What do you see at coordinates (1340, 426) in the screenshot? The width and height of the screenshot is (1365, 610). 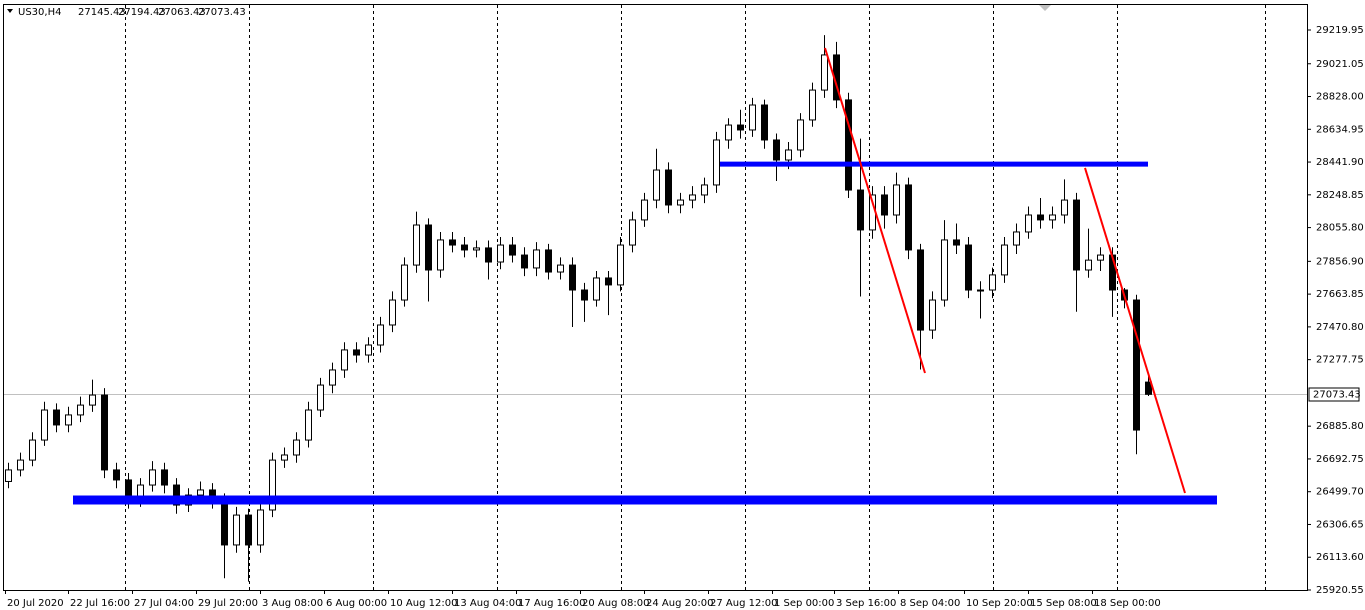 I see `y-tick-label: 26885.80` at bounding box center [1340, 426].